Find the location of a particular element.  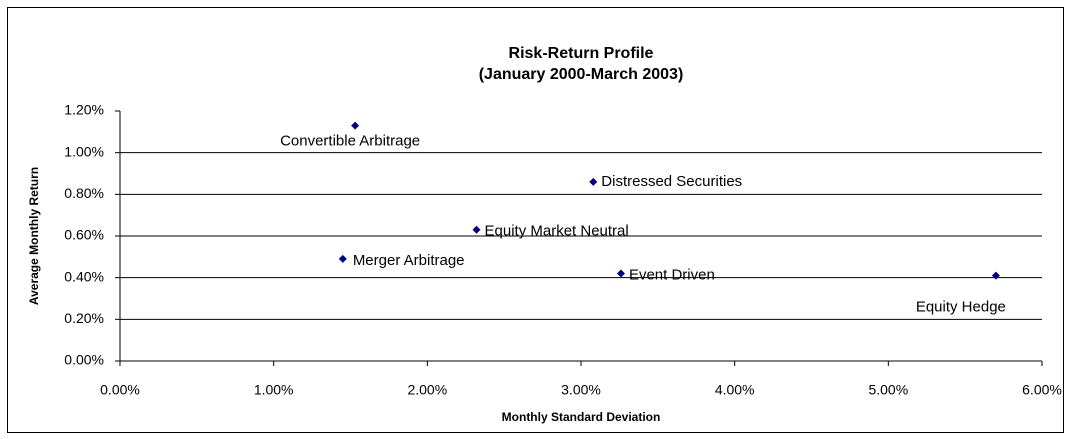

y-axis-label: Average Monthly Return is located at coordinates (34, 236).